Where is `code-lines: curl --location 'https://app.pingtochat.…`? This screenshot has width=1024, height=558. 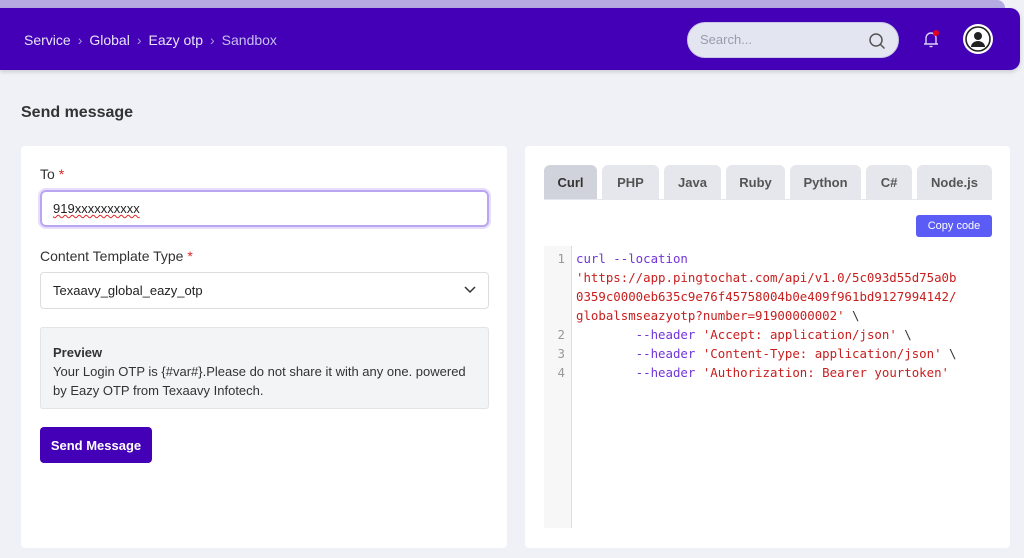 code-lines: curl --location 'https://app.pingtochat.… is located at coordinates (766, 315).